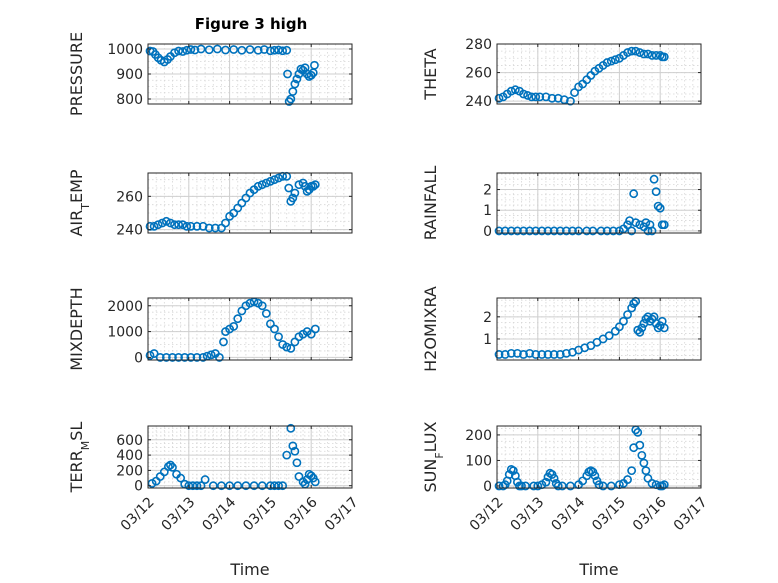 The height and width of the screenshot is (583, 778). I want to click on subplot-2: 240 260 280 THETA, so click(561, 73).